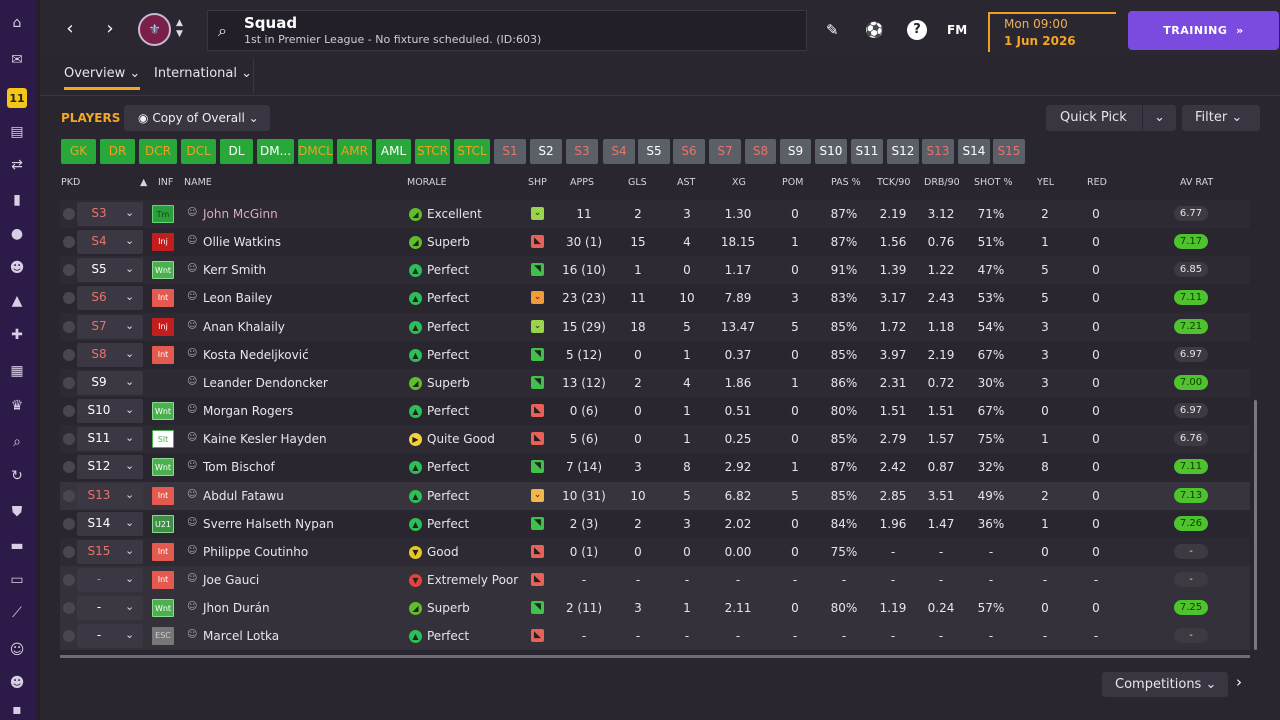  Describe the element at coordinates (236, 608) in the screenshot. I see `player-name: Jhon Durán` at that location.